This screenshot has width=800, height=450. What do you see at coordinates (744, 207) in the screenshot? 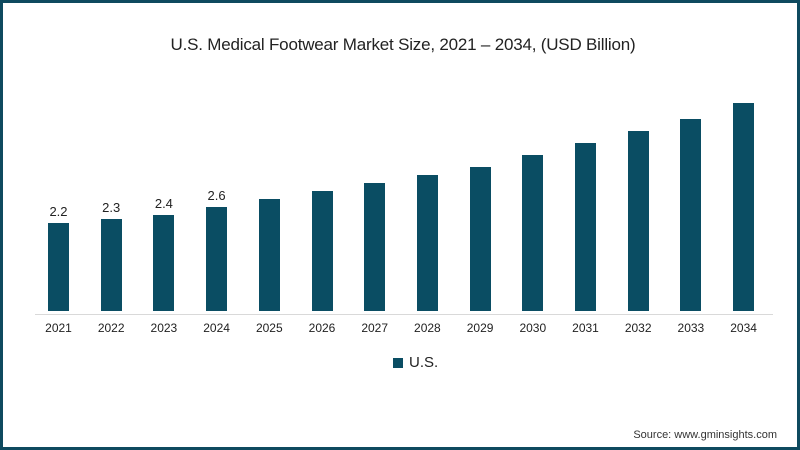
I see `bar-2034` at bounding box center [744, 207].